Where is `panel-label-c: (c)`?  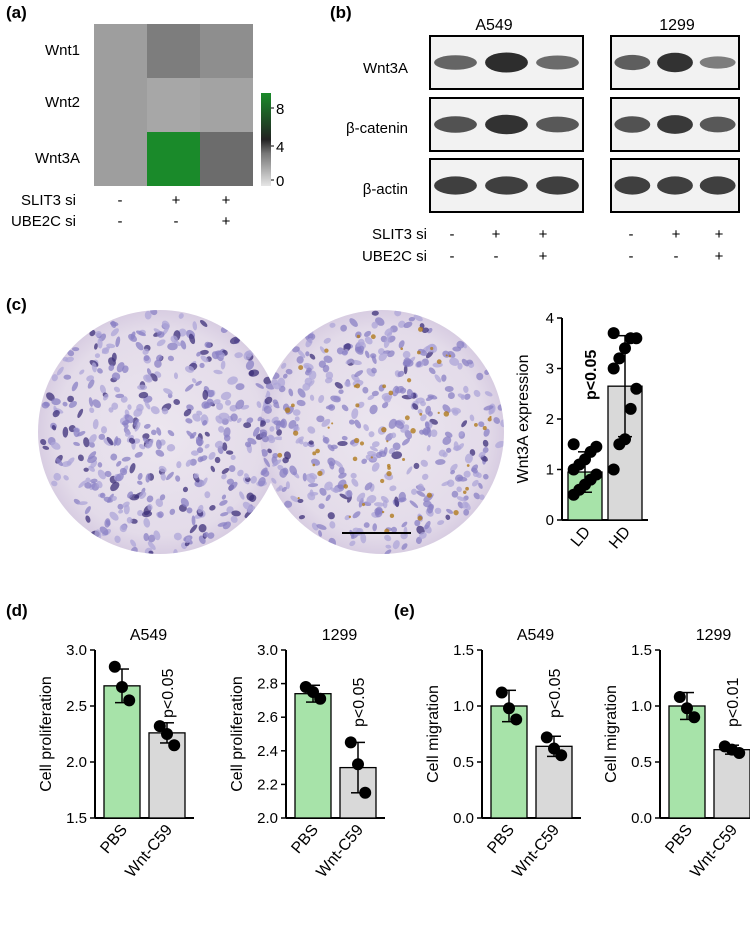 panel-label-c: (c) is located at coordinates (16, 304).